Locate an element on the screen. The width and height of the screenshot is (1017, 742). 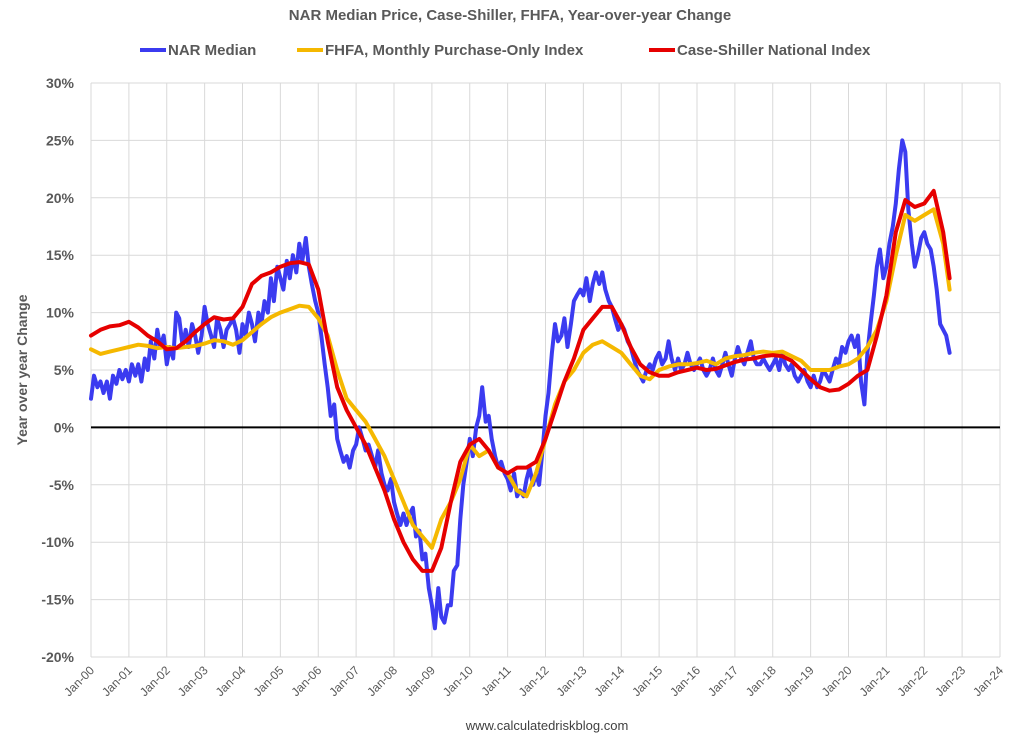
y-axis-label: Year over year Change is located at coordinates (22, 369).